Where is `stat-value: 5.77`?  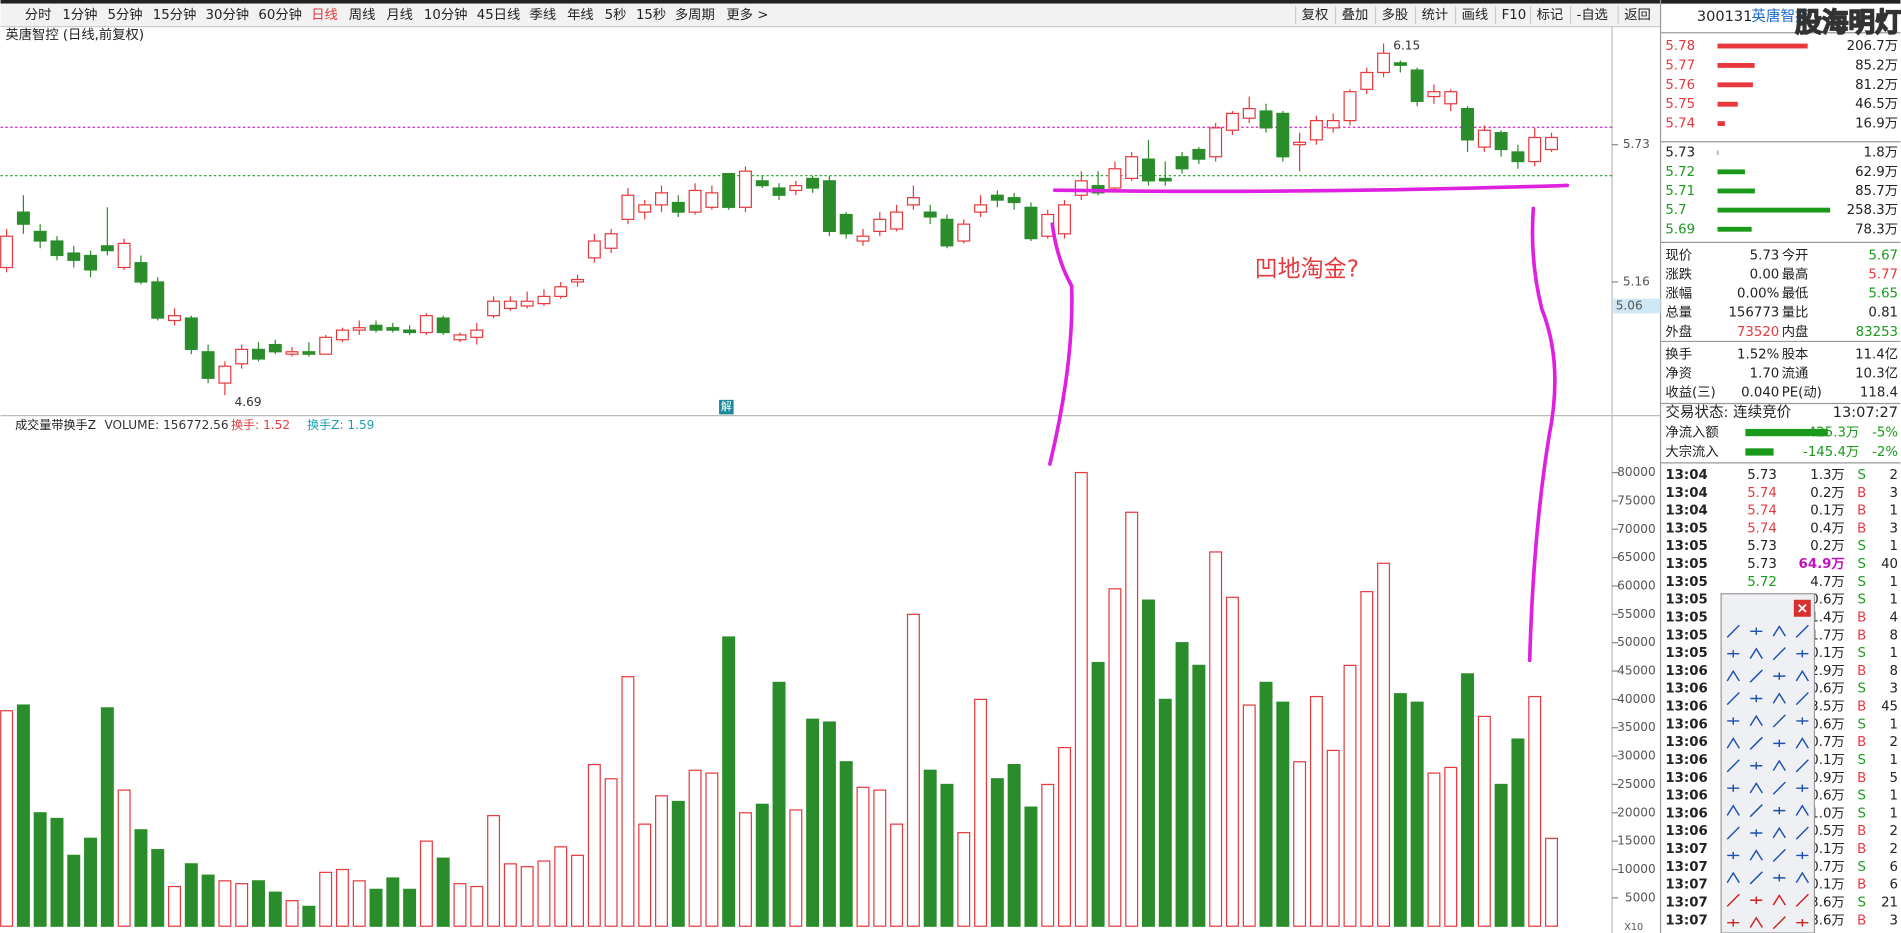
stat-value: 5.77 is located at coordinates (1883, 275).